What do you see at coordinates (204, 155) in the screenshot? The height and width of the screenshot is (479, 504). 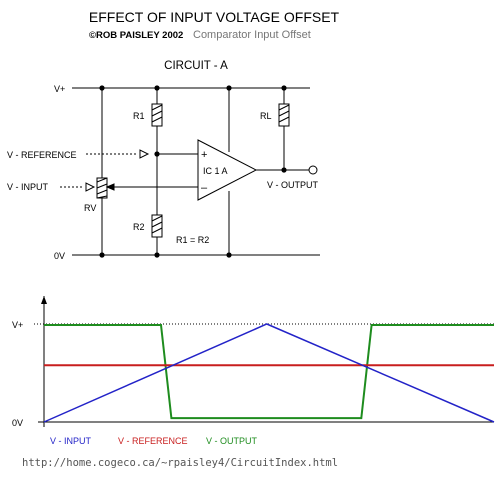 I see `plus-sign: +` at bounding box center [204, 155].